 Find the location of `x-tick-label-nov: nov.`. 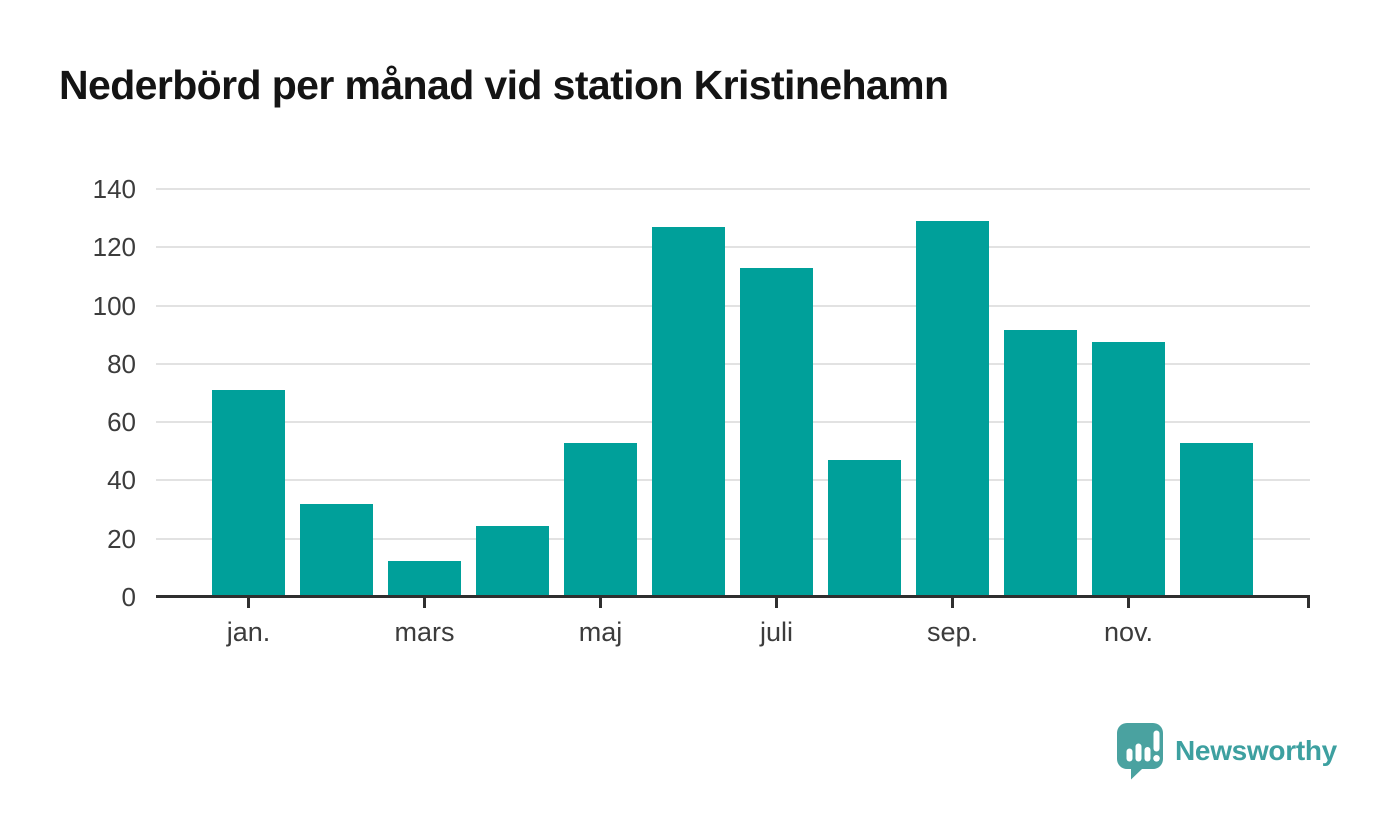

x-tick-label-nov: nov. is located at coordinates (1128, 632).